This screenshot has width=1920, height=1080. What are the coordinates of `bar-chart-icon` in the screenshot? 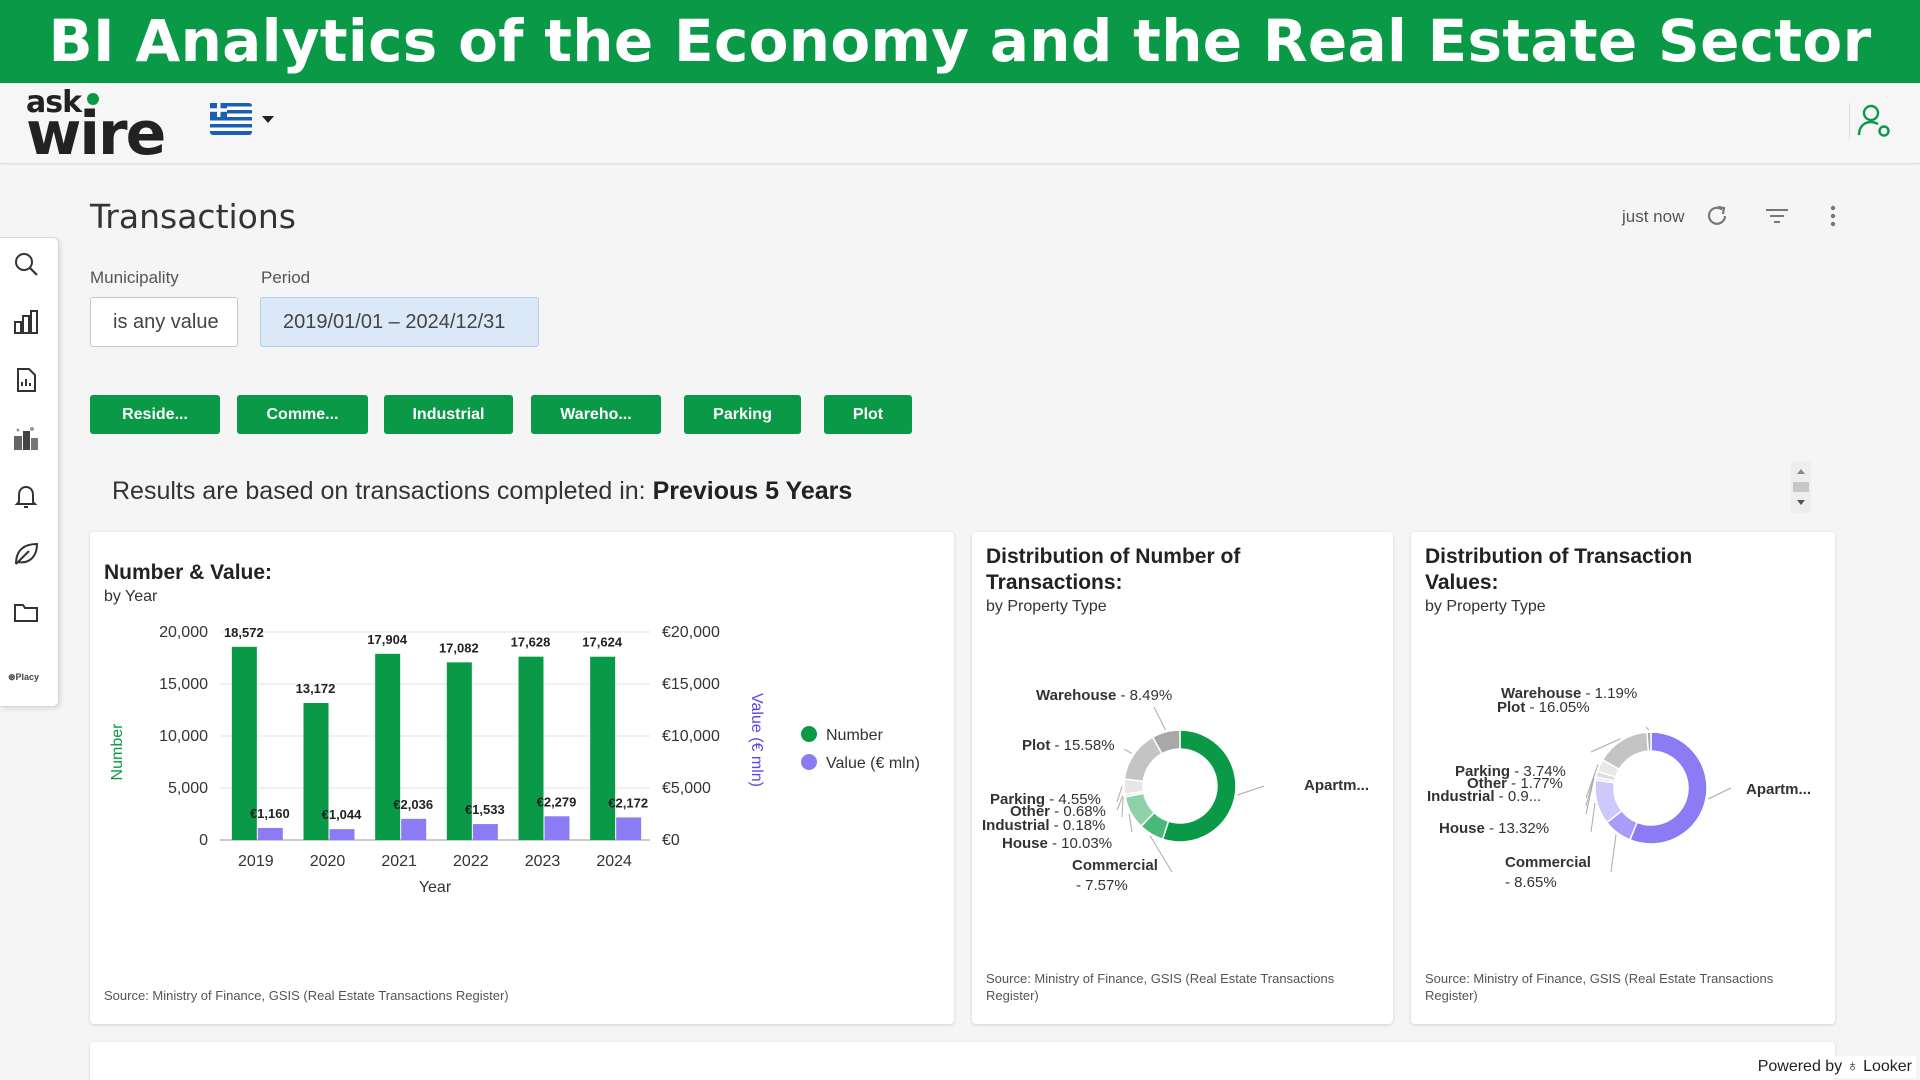 It's located at (26, 322).